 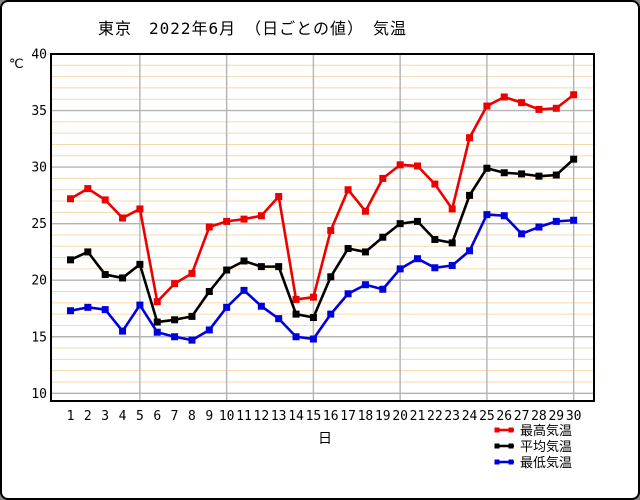 I want to click on x-tick-label: 13, so click(x=279, y=416).